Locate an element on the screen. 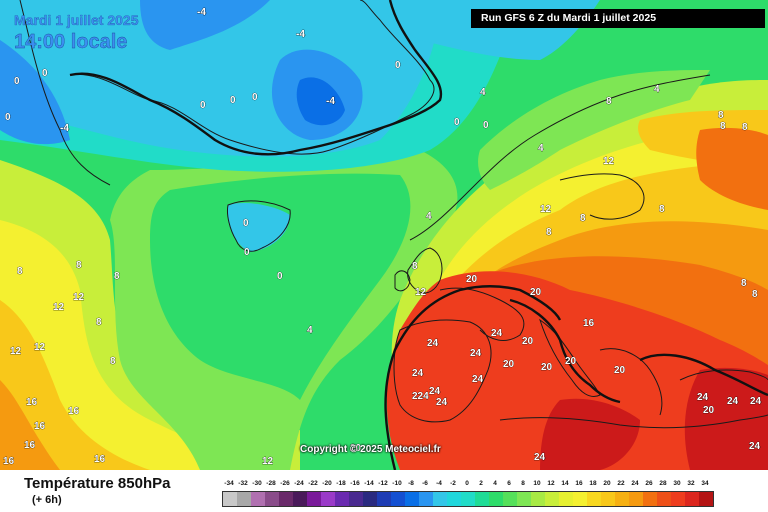 The height and width of the screenshot is (512, 768). temperature-value-label: 224 is located at coordinates (420, 396).